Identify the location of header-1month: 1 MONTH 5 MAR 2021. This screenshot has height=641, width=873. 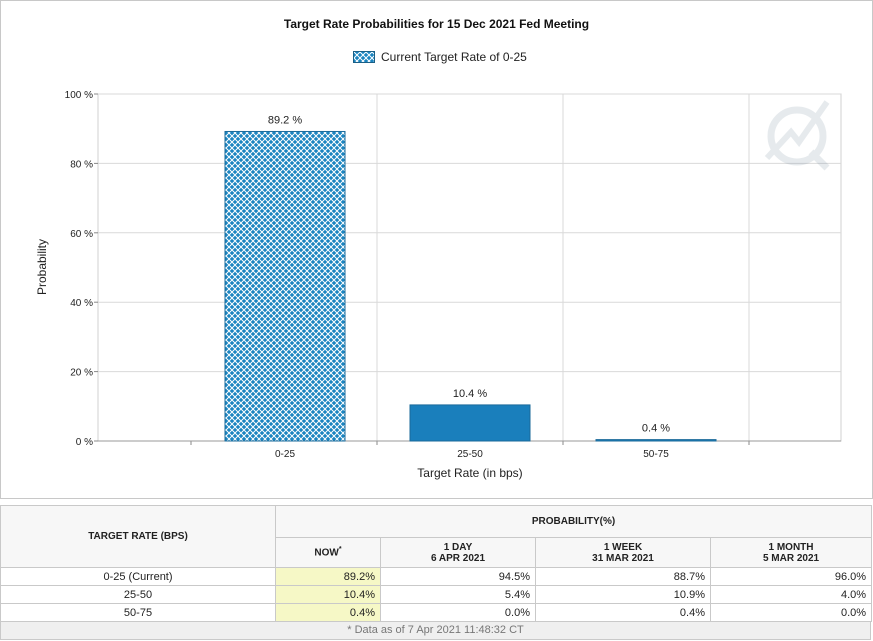
(791, 552).